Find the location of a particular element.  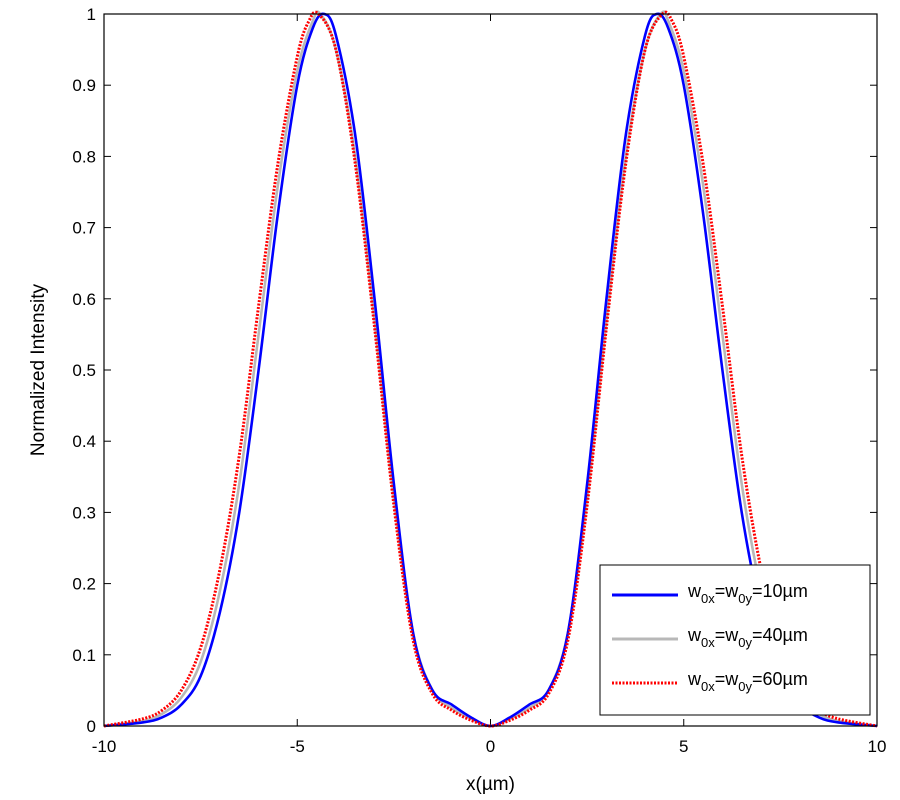

y-tick-label: 0 is located at coordinates (91, 726).